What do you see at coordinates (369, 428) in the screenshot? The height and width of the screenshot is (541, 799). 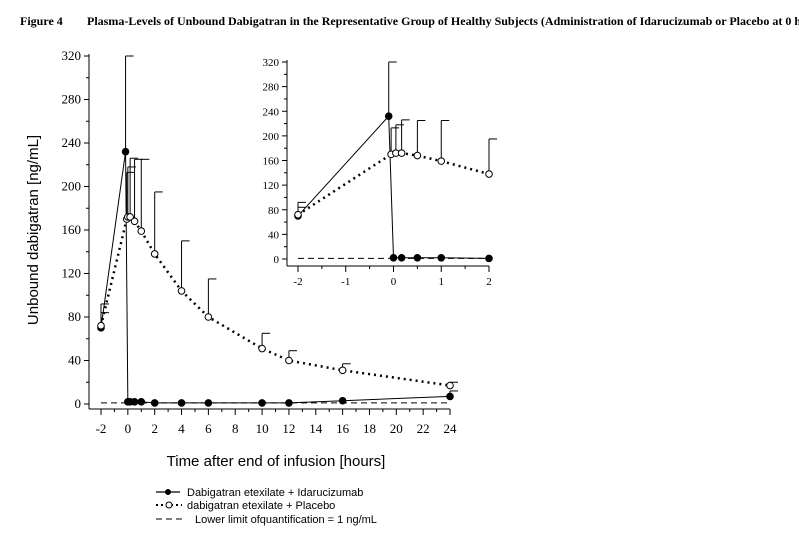 I see `x-tick-label: 18` at bounding box center [369, 428].